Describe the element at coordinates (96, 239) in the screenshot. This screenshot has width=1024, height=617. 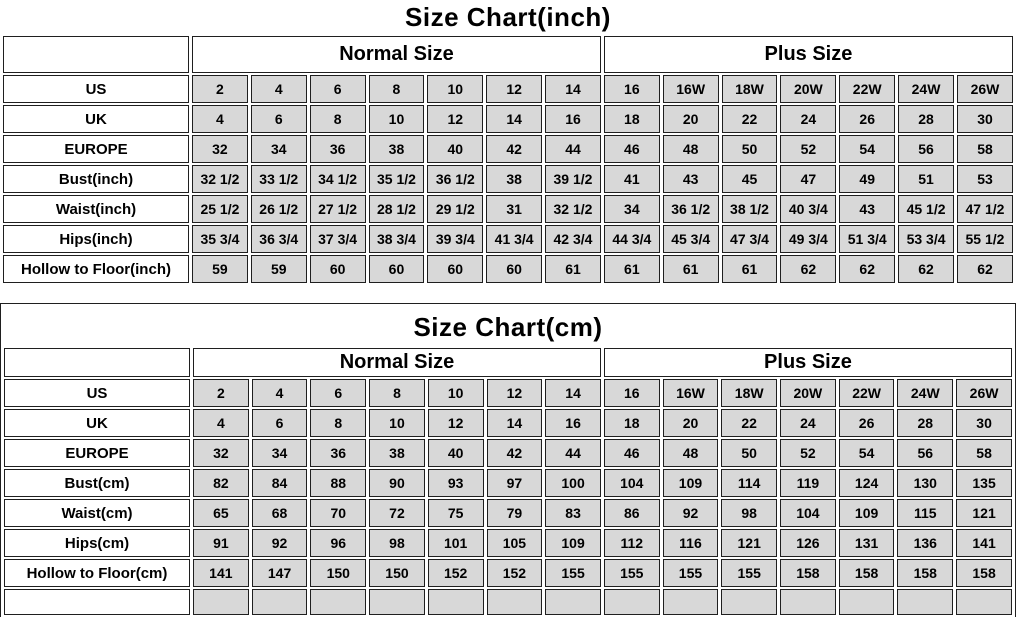
I see `row-label: Hips(inch)` at that location.